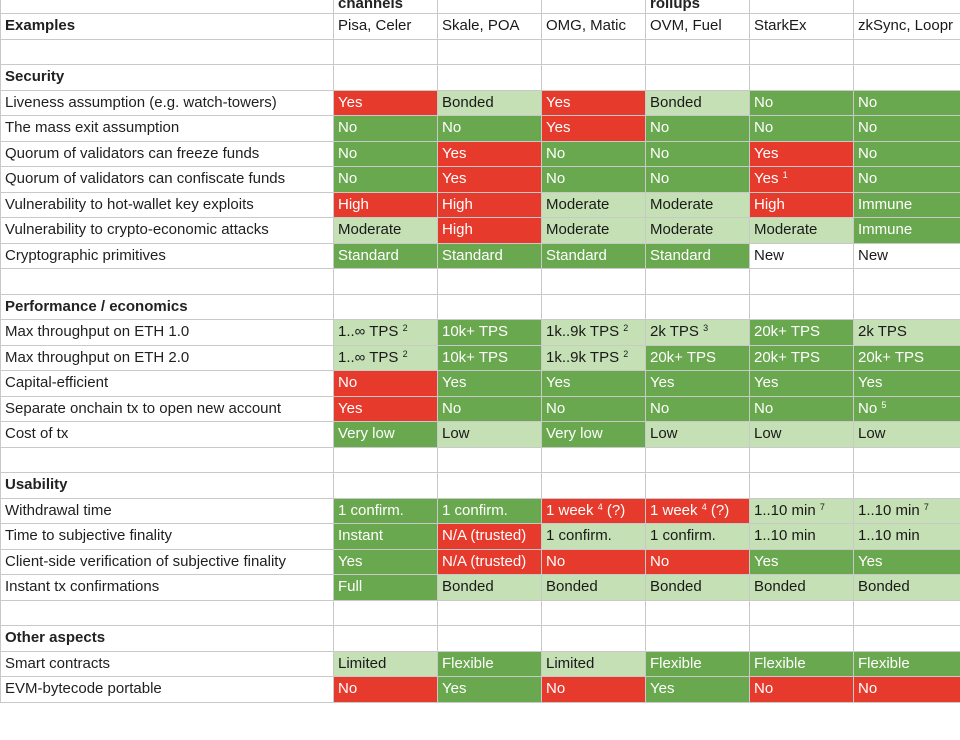  Describe the element at coordinates (167, 306) in the screenshot. I see `section-title: Performance / economics` at that location.